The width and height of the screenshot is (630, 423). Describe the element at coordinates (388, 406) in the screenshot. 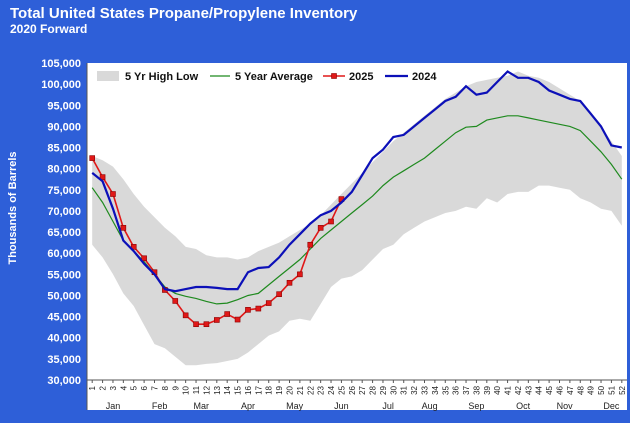

I see `month-label: Jul` at that location.